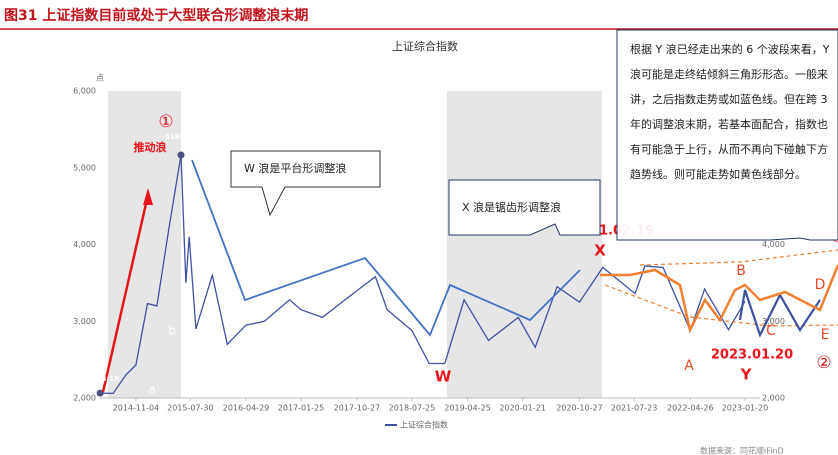 This screenshot has height=455, width=838. What do you see at coordinates (172, 331) in the screenshot?
I see `label: b` at bounding box center [172, 331].